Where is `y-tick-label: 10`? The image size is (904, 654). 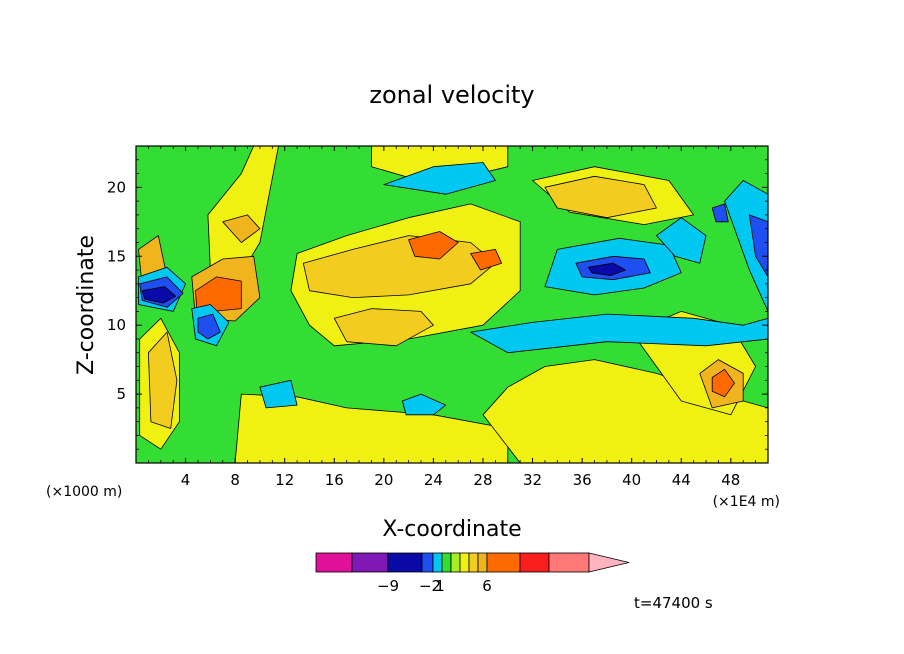 y-tick-label: 10 is located at coordinates (116, 325).